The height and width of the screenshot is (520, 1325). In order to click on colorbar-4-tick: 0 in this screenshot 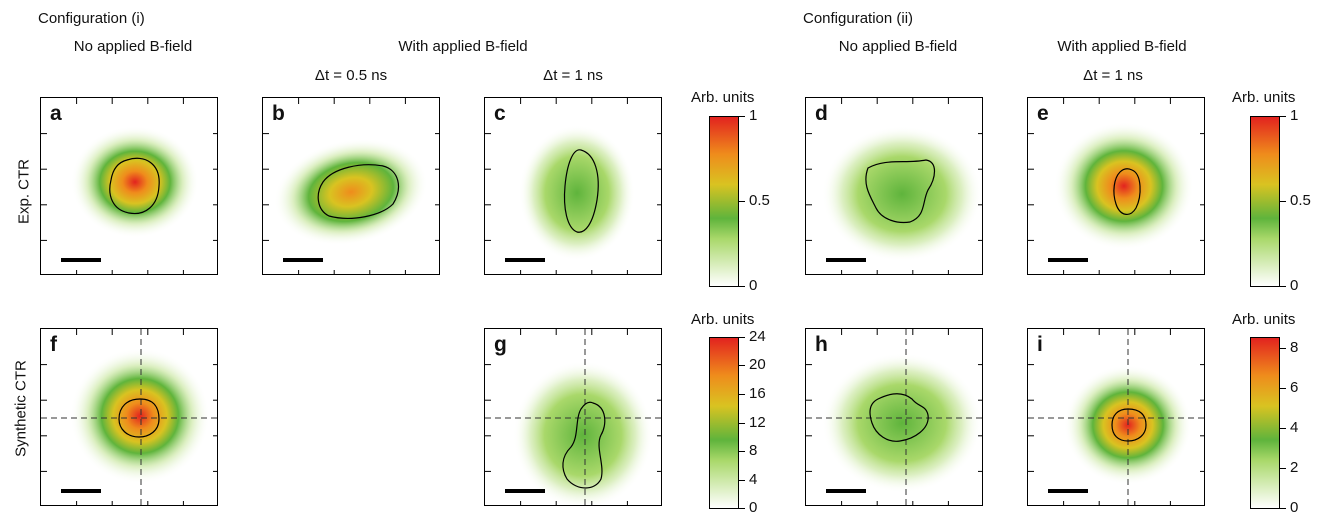, I will do `click(1294, 507)`.